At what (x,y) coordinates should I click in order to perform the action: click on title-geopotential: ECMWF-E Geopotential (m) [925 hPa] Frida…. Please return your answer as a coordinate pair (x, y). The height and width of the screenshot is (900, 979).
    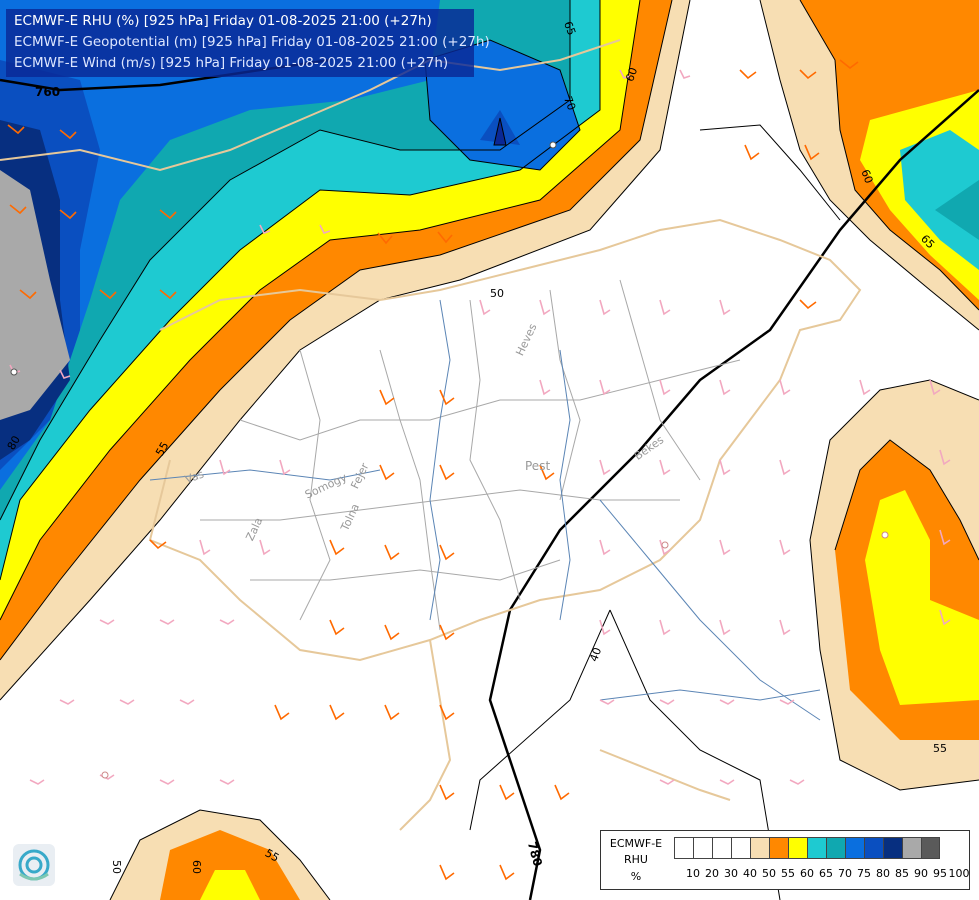
    Looking at the image, I should click on (252, 42).